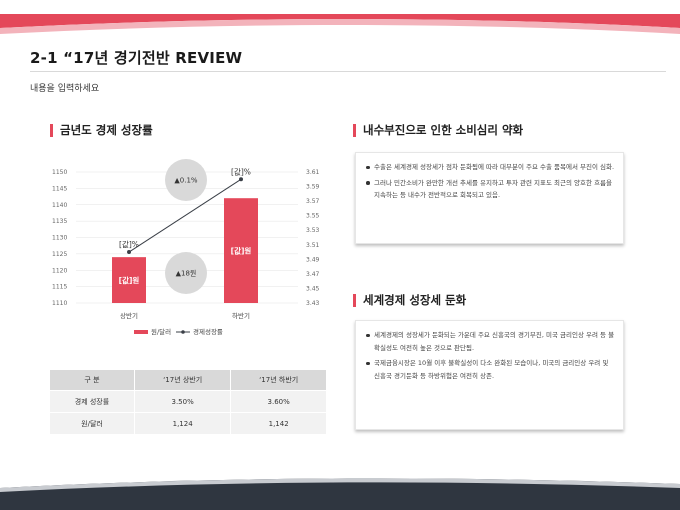  What do you see at coordinates (92, 423) in the screenshot?
I see `table-cell: 원/달러` at bounding box center [92, 423].